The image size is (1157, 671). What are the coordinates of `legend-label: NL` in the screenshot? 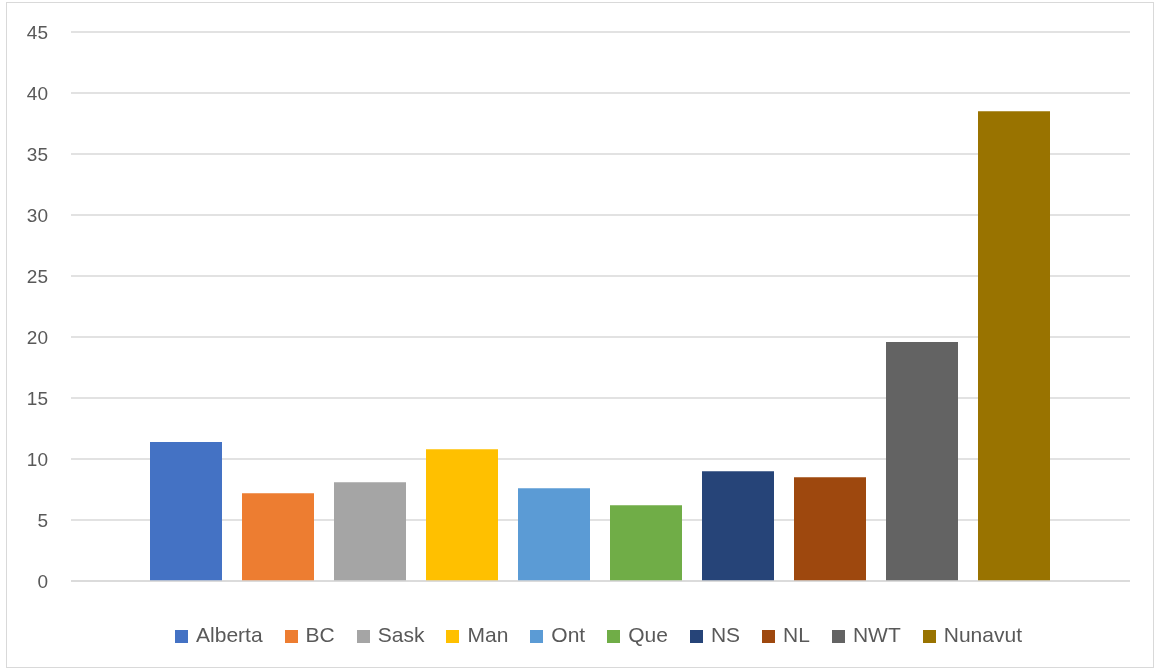 It's located at (796, 634).